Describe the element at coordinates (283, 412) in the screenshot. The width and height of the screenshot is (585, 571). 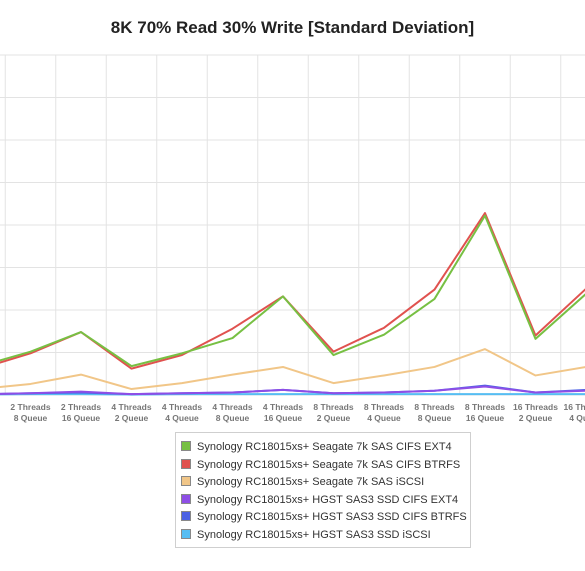
I see `x-tick-label: 4 Threads 16 Queue` at that location.